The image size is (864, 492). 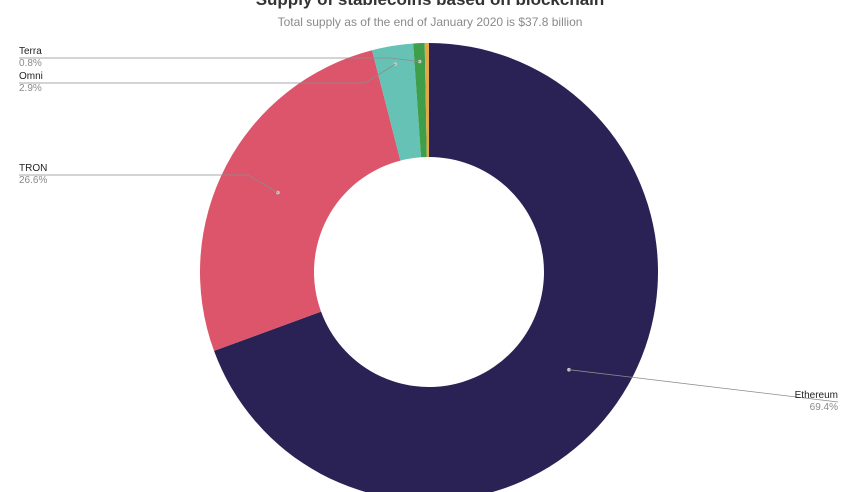 I want to click on leader-dot-tron, so click(x=278, y=192).